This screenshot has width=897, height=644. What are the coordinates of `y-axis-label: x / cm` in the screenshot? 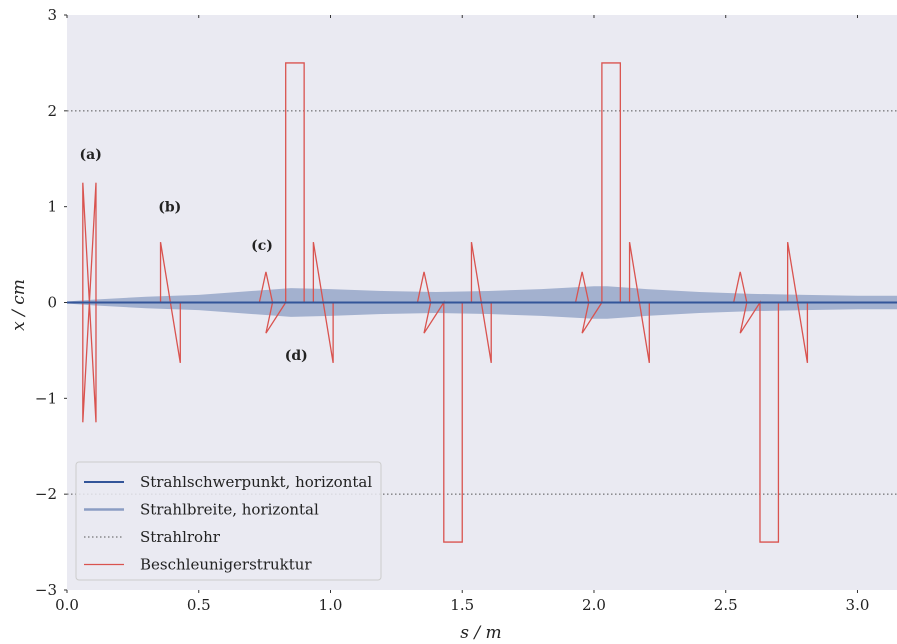 It's located at (19, 305).